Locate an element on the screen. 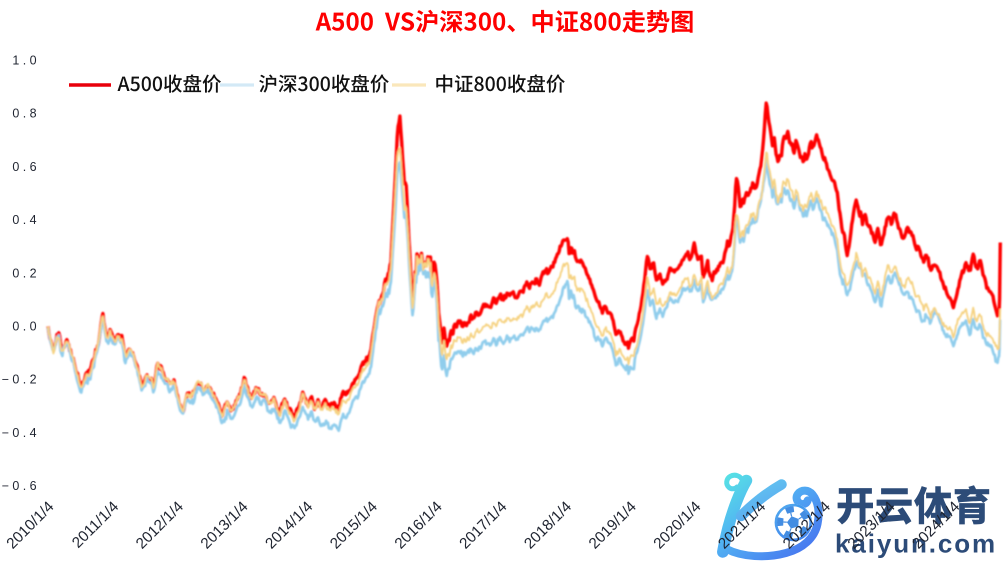 The width and height of the screenshot is (1006, 577). svg-text: −0.4 is located at coordinates (21, 433).